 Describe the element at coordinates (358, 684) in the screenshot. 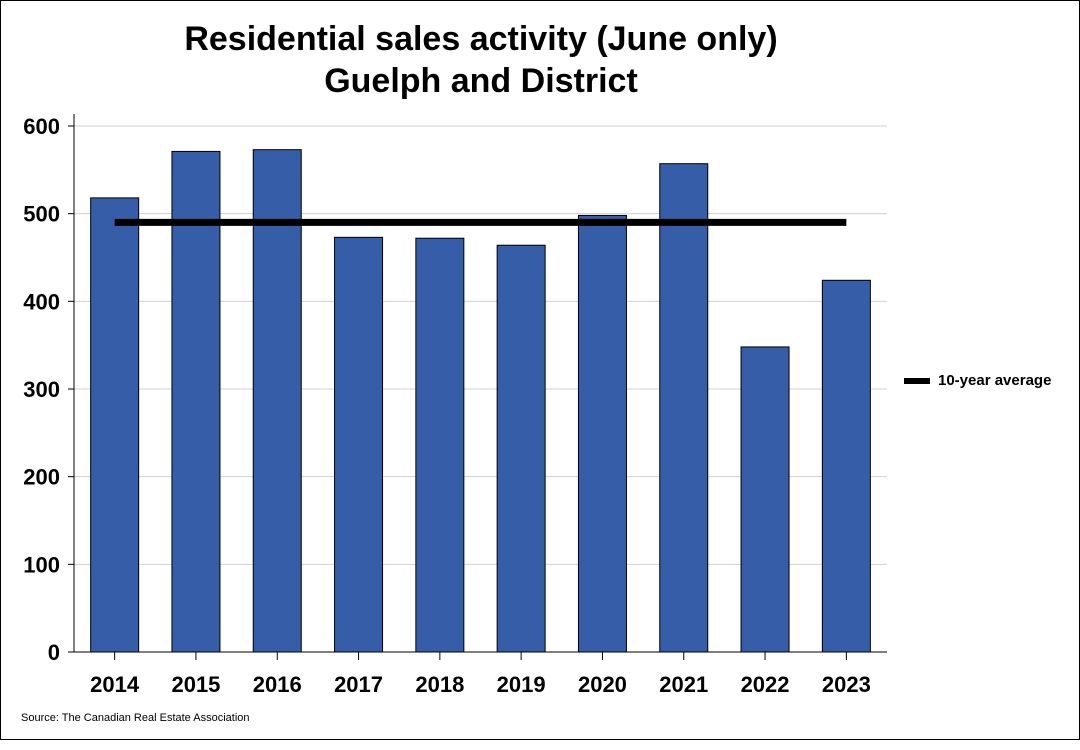

I see `x-tick-label: 2017` at that location.